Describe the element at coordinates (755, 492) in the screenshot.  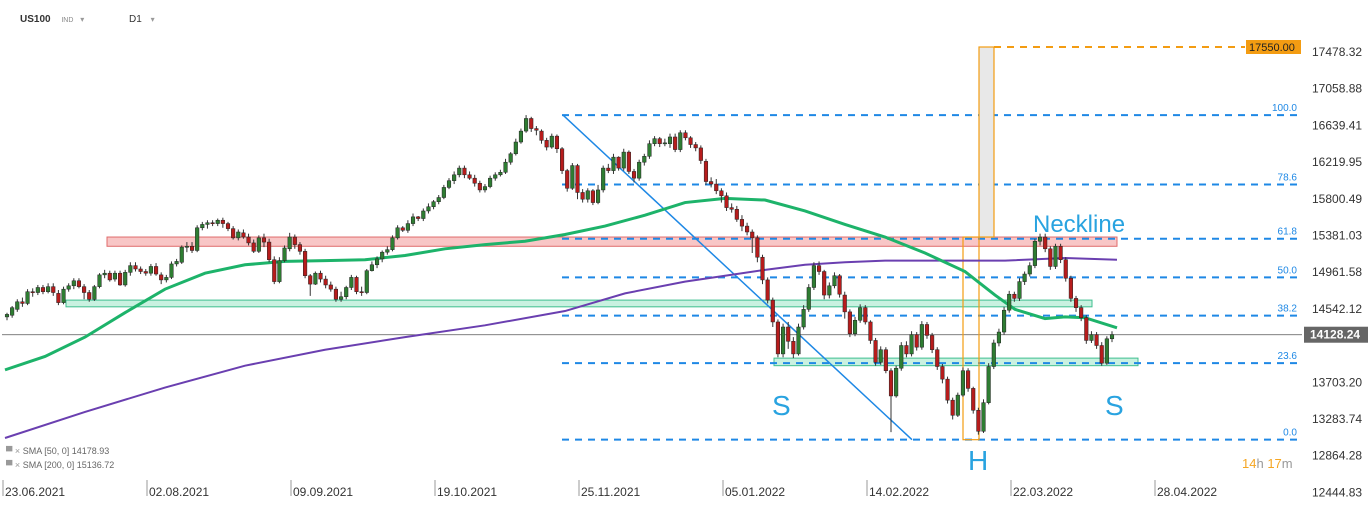
I see `x-tick-label: 05.01.2022` at that location.